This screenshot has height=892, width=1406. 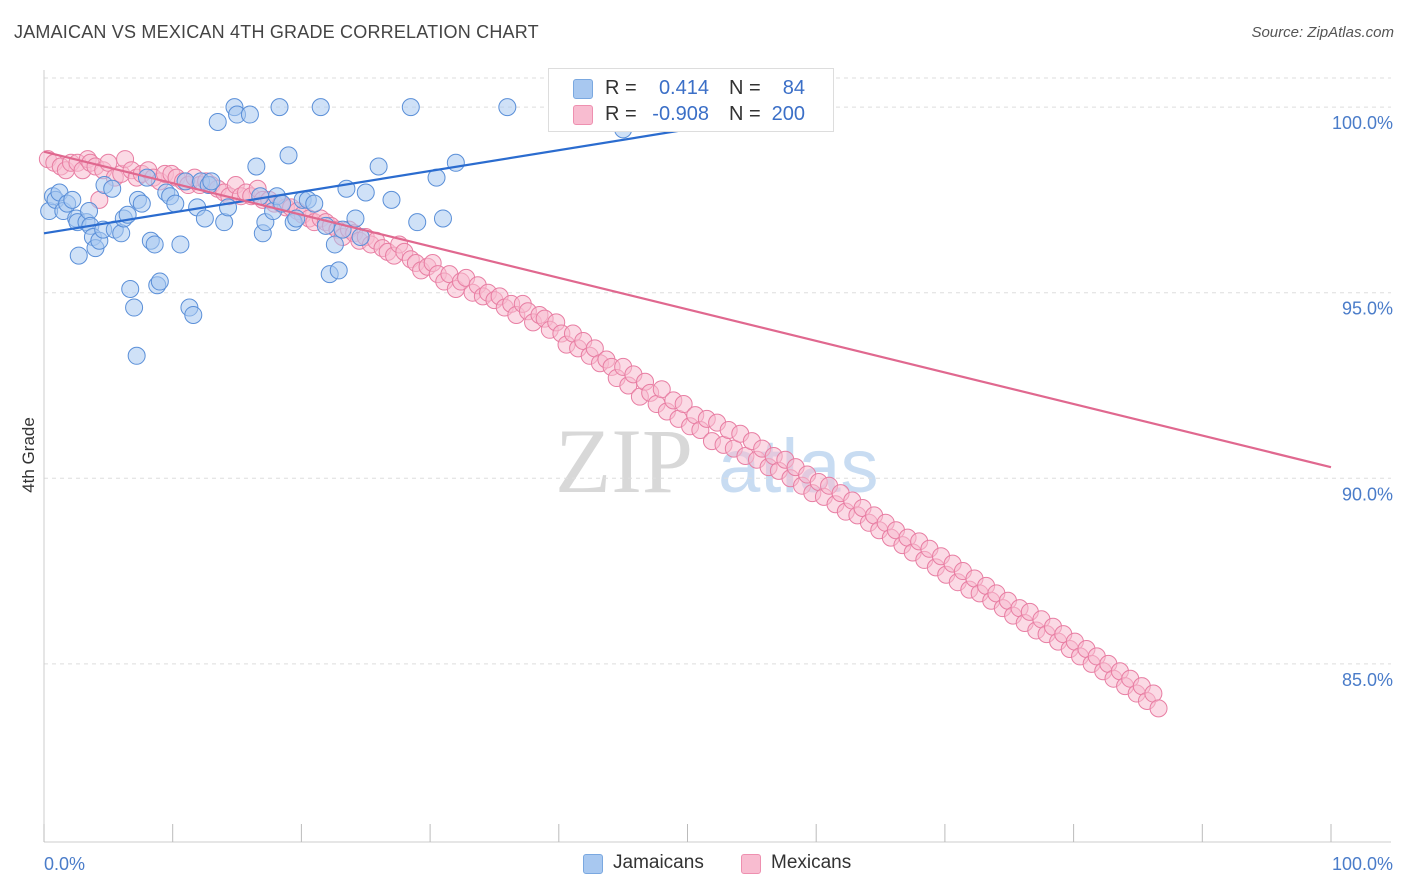 What do you see at coordinates (811, 862) in the screenshot?
I see `legend-label-mexicans: Mexicans` at bounding box center [811, 862].